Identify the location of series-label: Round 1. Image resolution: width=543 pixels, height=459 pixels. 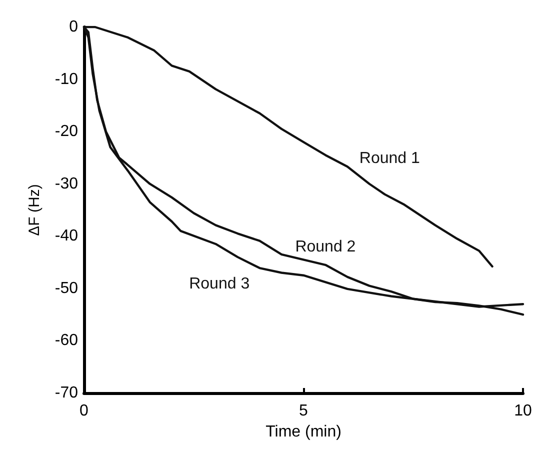
(389, 159).